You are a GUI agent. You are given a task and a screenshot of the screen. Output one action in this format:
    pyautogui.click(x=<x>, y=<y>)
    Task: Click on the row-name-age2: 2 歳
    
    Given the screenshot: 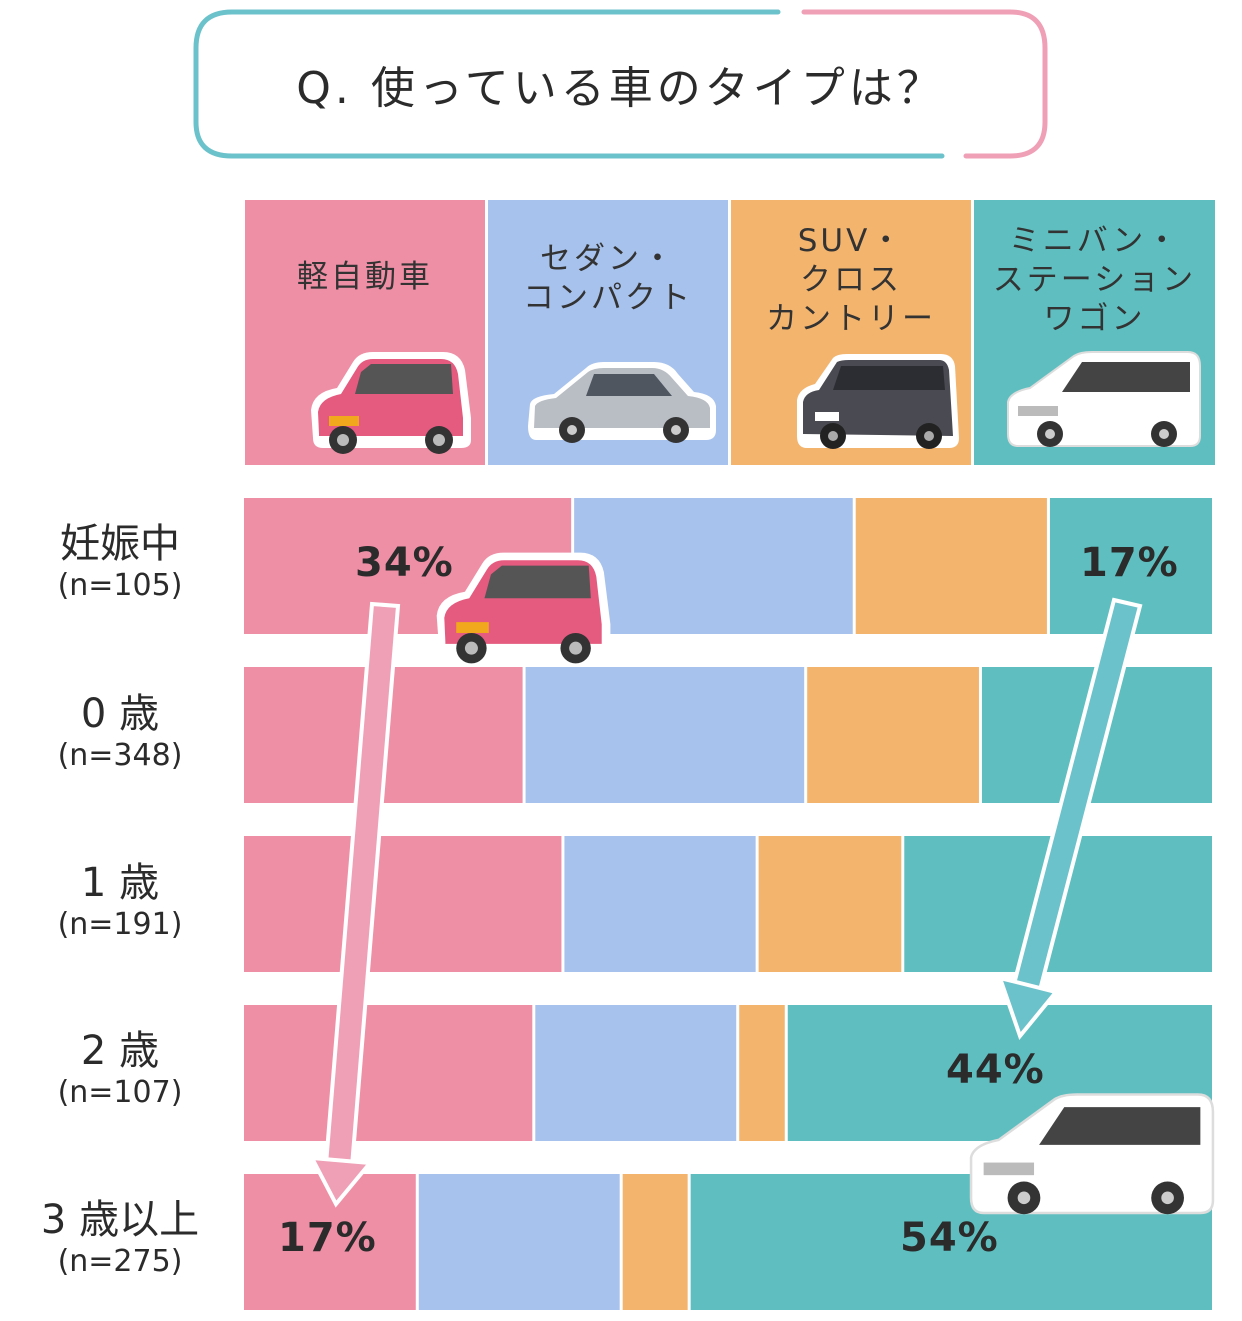 What is the action you would take?
    pyautogui.click(x=120, y=1051)
    